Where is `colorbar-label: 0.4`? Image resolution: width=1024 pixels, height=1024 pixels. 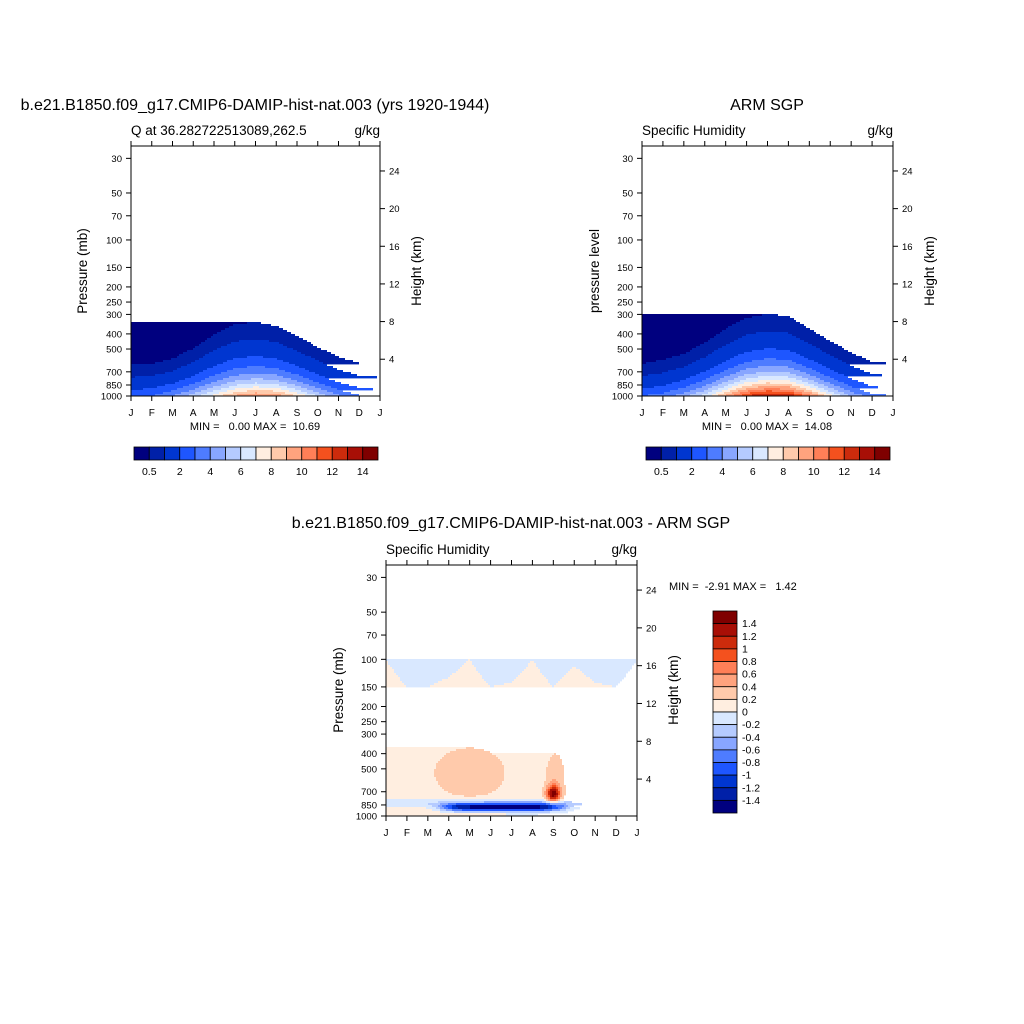
colorbar-label: 0.4 is located at coordinates (749, 687).